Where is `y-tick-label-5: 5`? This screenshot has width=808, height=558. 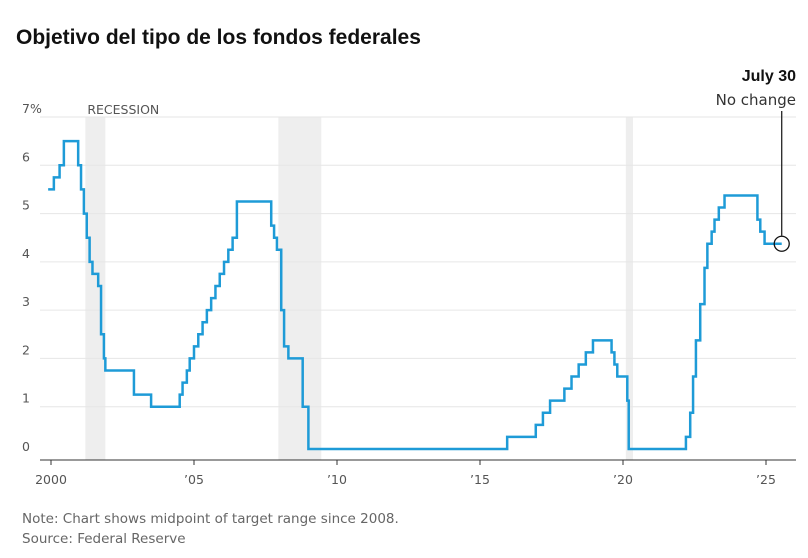 y-tick-label-5: 5 is located at coordinates (26, 205).